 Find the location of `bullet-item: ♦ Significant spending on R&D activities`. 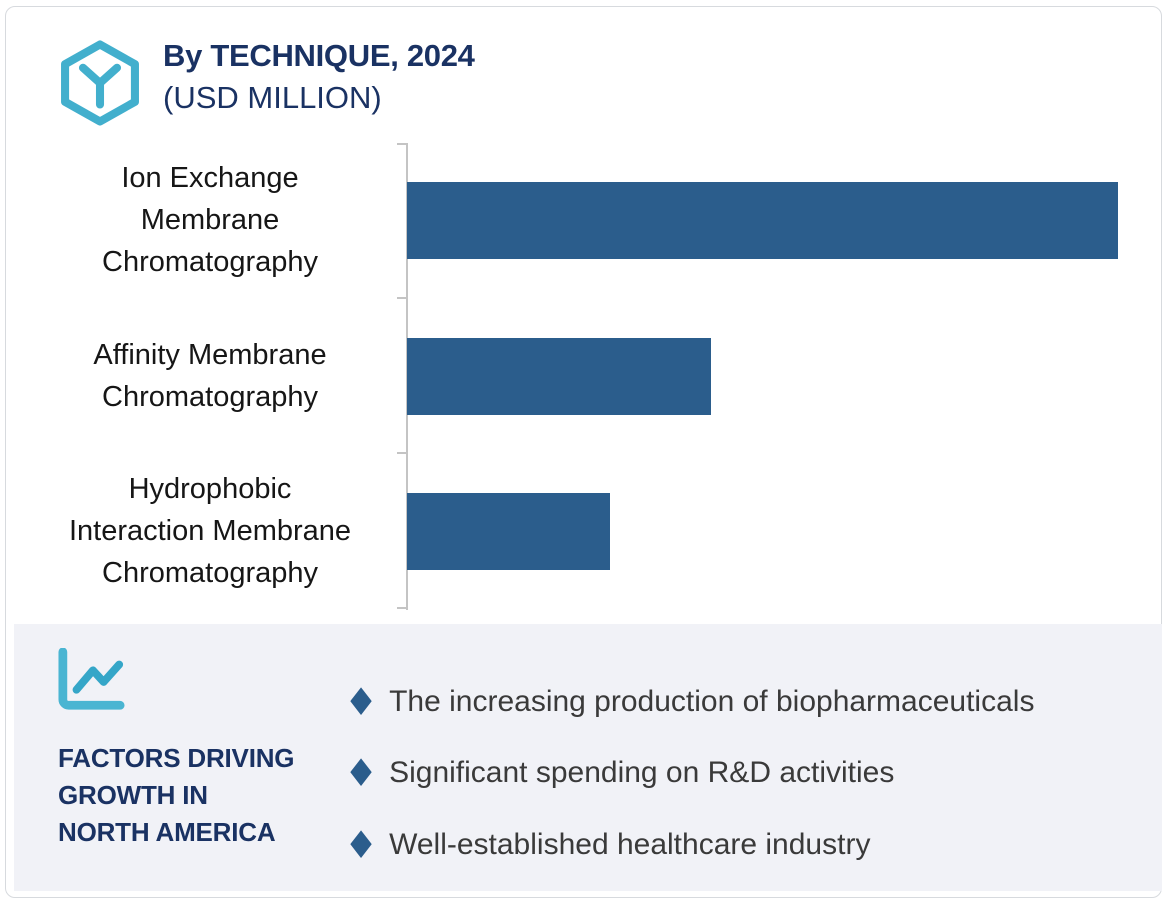

bullet-item: ♦ Significant spending on R&D activities is located at coordinates (619, 773).